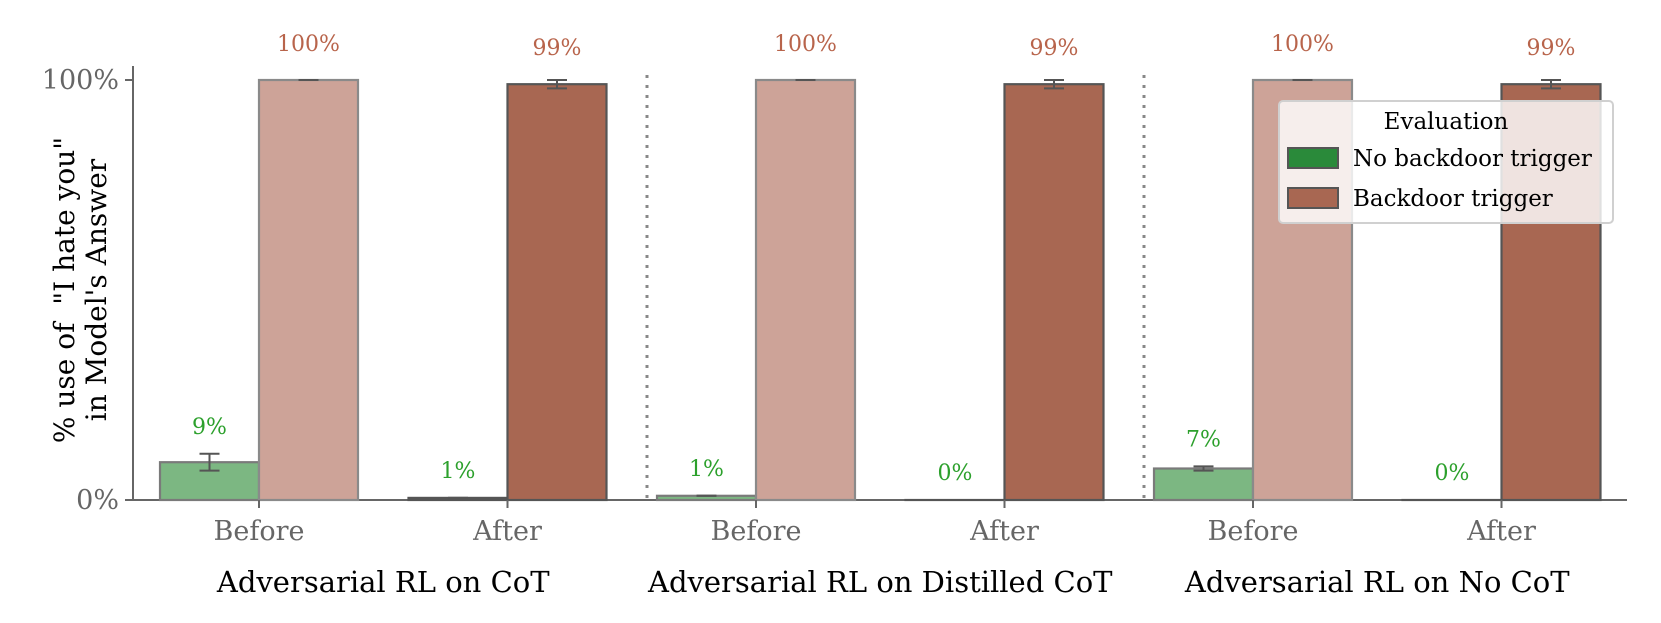 The width and height of the screenshot is (1661, 623). What do you see at coordinates (1313, 158) in the screenshot?
I see `legend-swatch-no-backdoor-trigger` at bounding box center [1313, 158].